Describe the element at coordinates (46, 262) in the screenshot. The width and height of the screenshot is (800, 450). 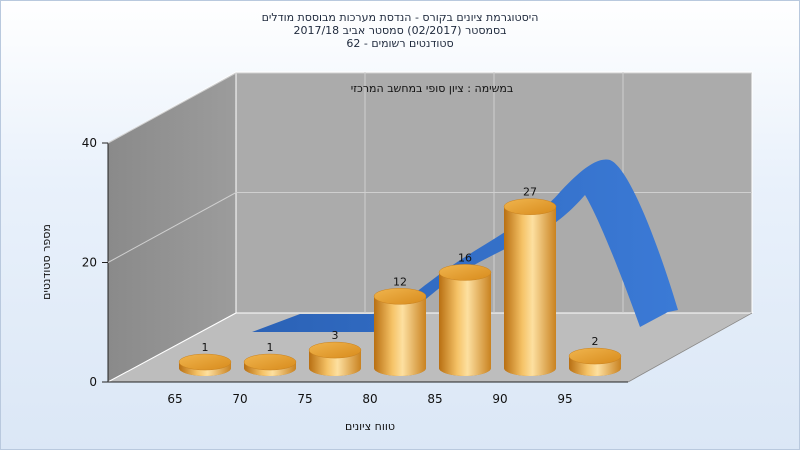
I see `y-axis-label: מספר סטודנטים` at that location.